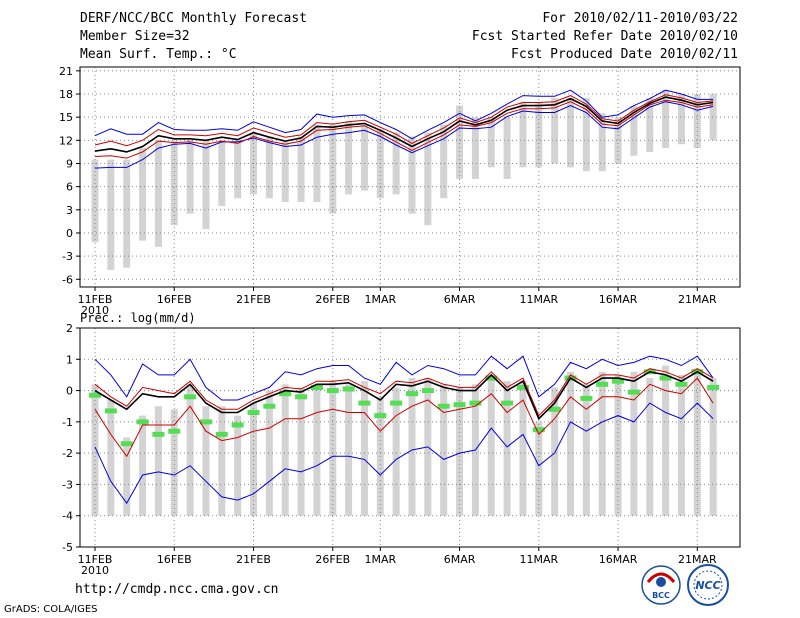 This screenshot has width=800, height=618. I want to click on bcc-logo: BCC, so click(661, 585).